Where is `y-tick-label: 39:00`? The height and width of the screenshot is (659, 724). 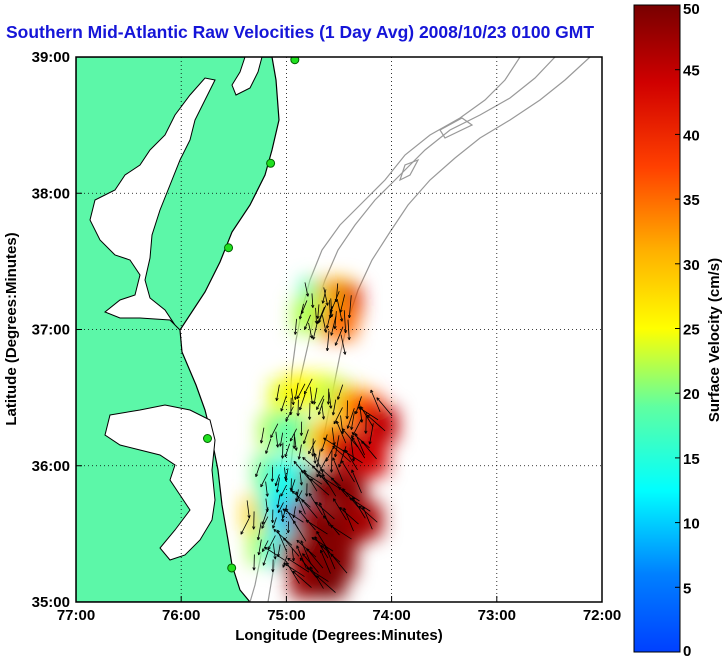 y-tick-label: 39:00 is located at coordinates (51, 57).